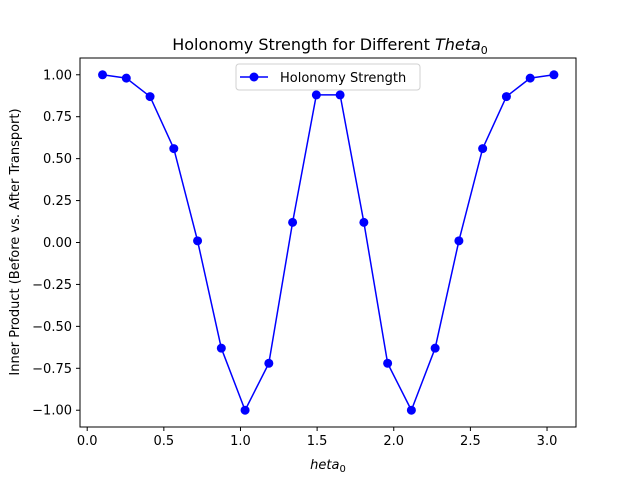 The image size is (640, 480). Describe the element at coordinates (317, 441) in the screenshot. I see `x-tick-label: 1.5` at that location.